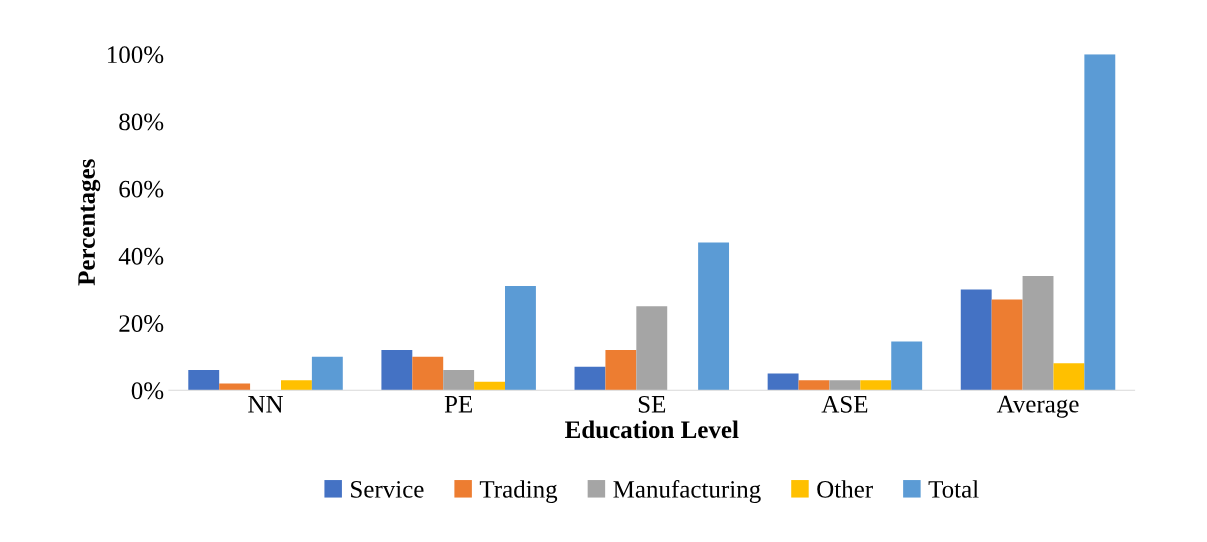 The width and height of the screenshot is (1207, 542). What do you see at coordinates (147, 391) in the screenshot?
I see `y-tick-label: 0%` at bounding box center [147, 391].